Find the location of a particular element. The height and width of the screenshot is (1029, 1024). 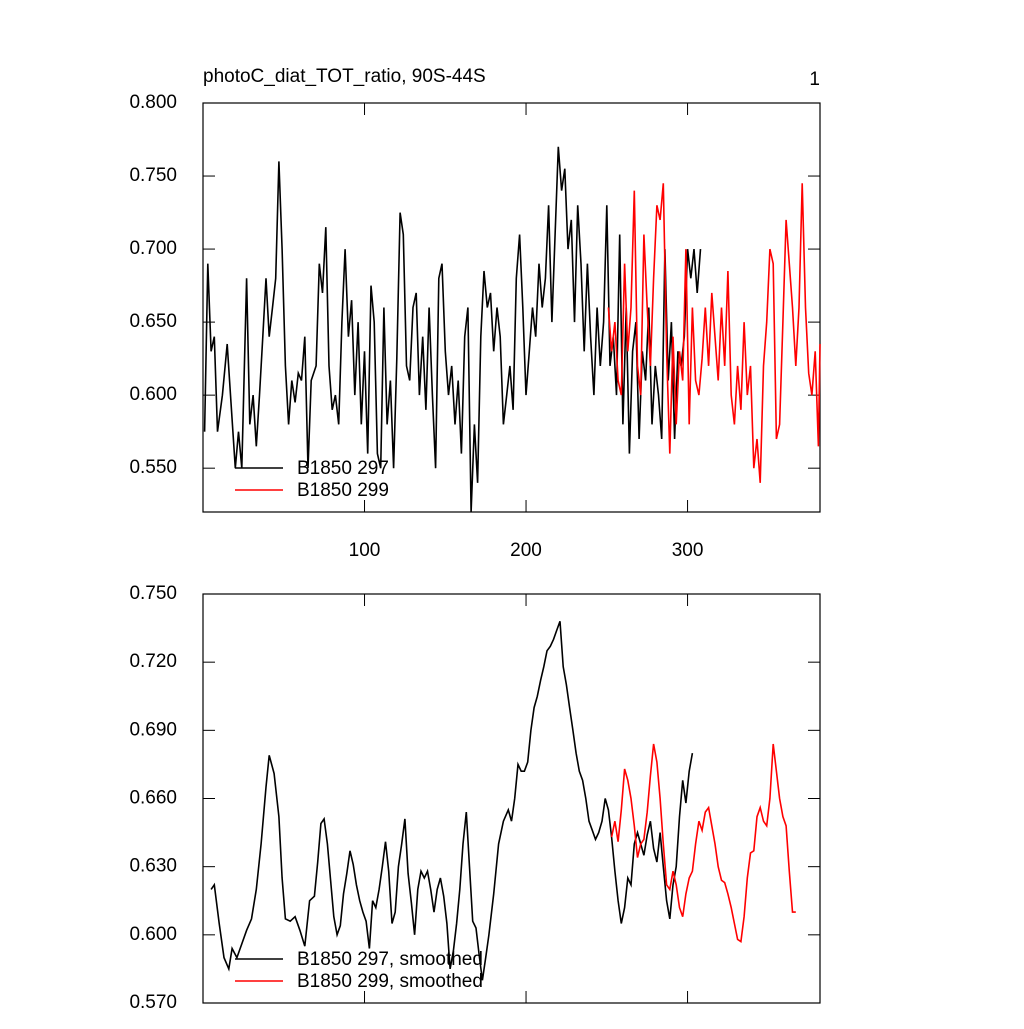

y-tick-label: 0.800 is located at coordinates (153, 102).